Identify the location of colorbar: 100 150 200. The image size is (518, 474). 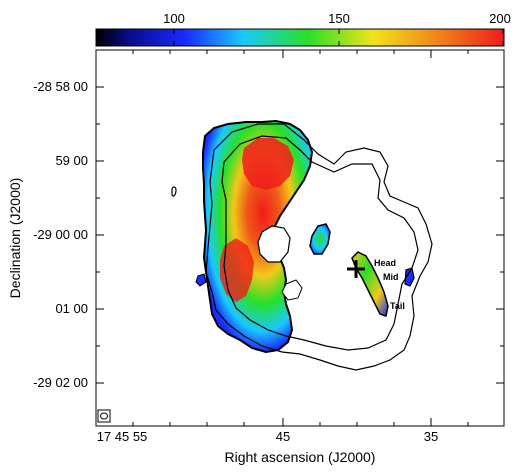
(303, 29).